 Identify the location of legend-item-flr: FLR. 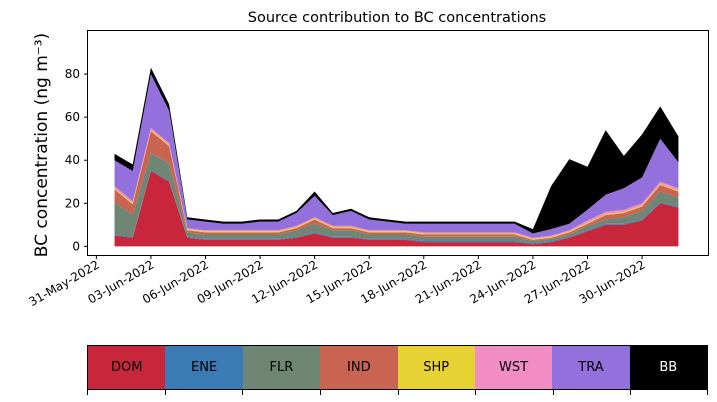
(281, 367).